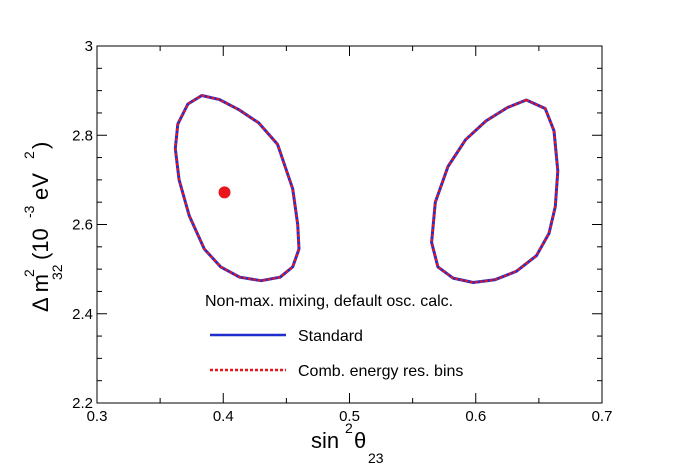 The width and height of the screenshot is (696, 473). Describe the element at coordinates (40, 293) in the screenshot. I see `y-label-delta: Δ m` at that location.